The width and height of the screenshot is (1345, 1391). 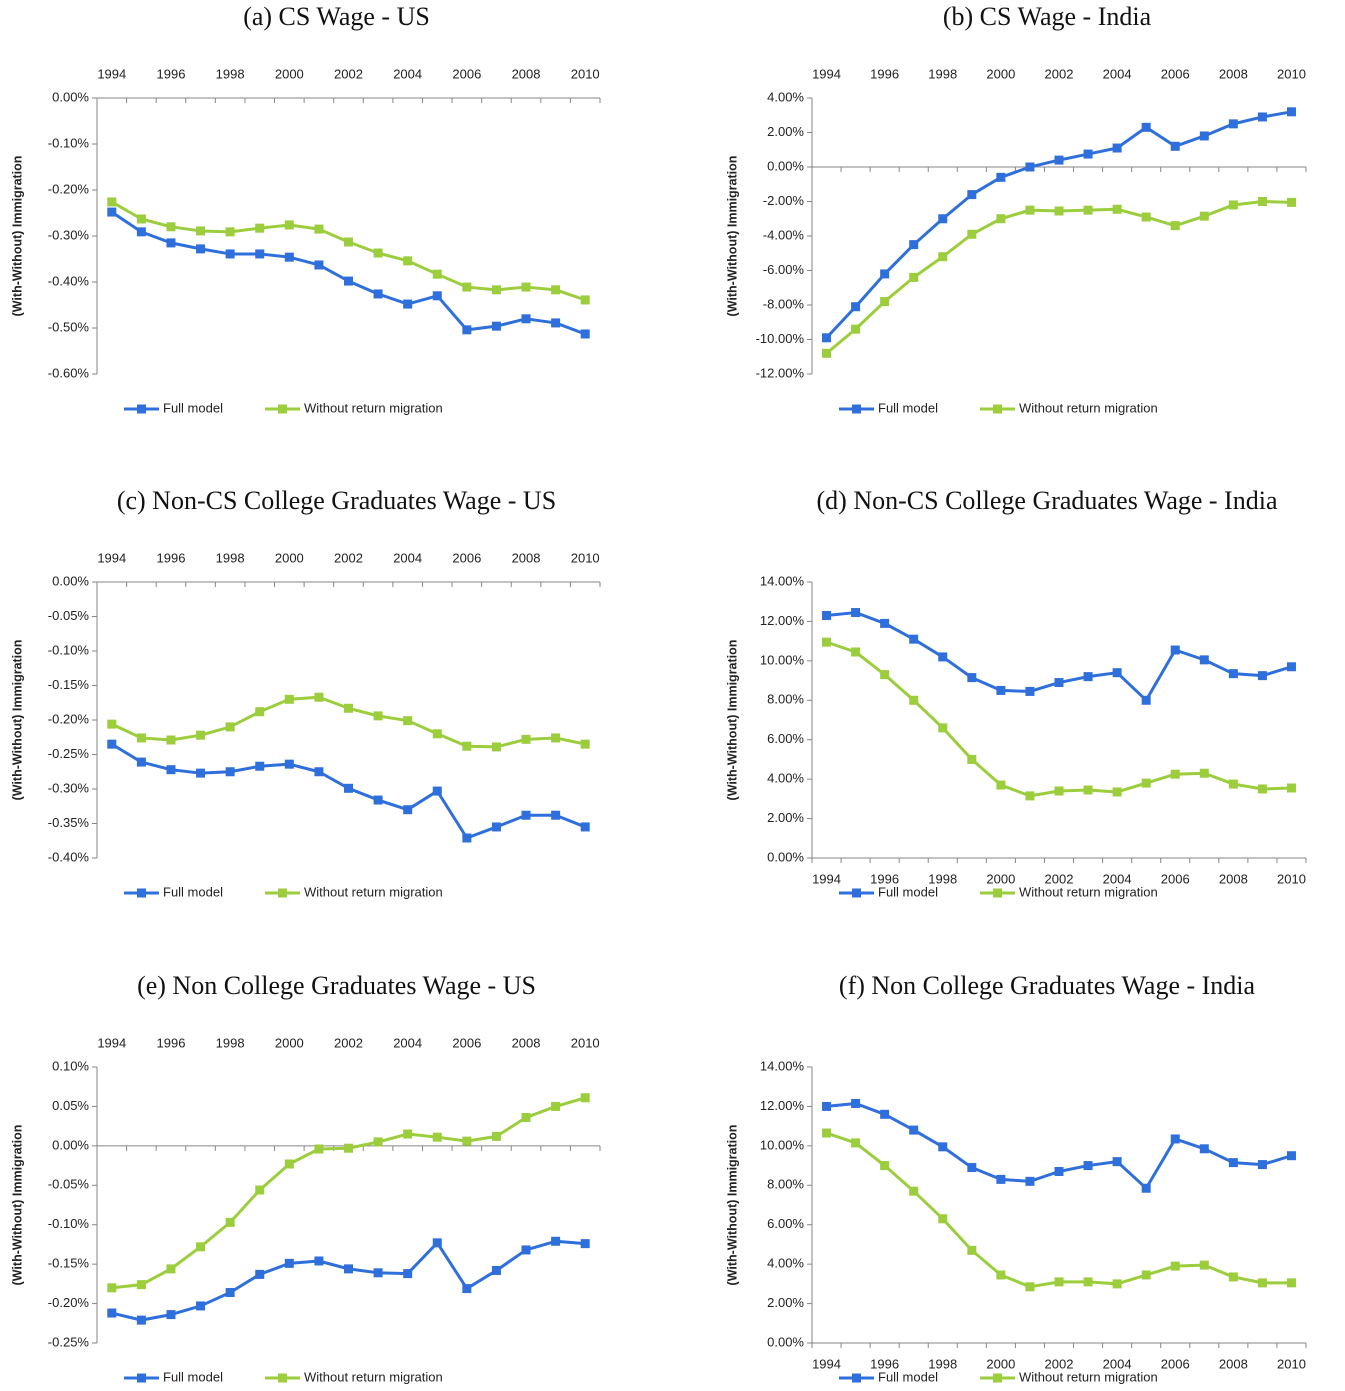 What do you see at coordinates (884, 1363) in the screenshot?
I see `x-tick-label: 1996` at bounding box center [884, 1363].